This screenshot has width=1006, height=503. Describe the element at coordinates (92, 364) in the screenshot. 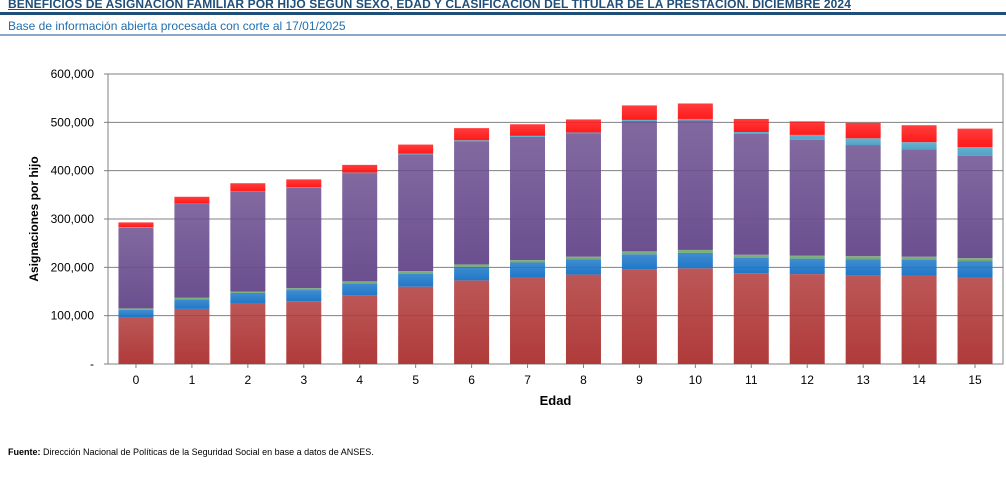

I see `y-tick-label: -` at that location.